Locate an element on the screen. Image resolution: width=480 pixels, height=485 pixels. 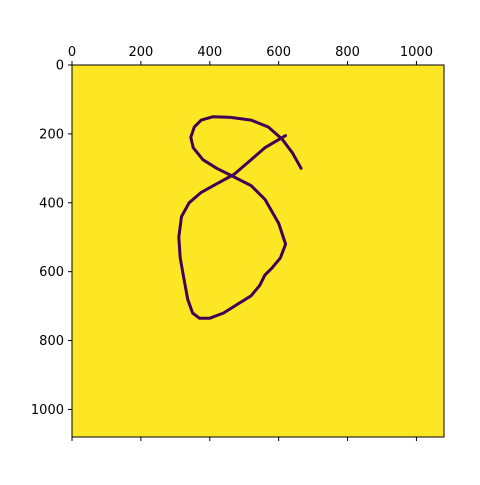
y-tick-label-800: 800 is located at coordinates (51, 341).